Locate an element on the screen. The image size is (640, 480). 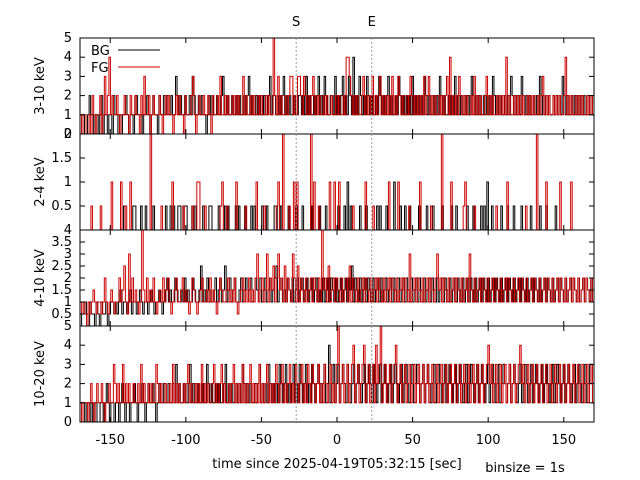
x-tick-label: 0 is located at coordinates (337, 440).